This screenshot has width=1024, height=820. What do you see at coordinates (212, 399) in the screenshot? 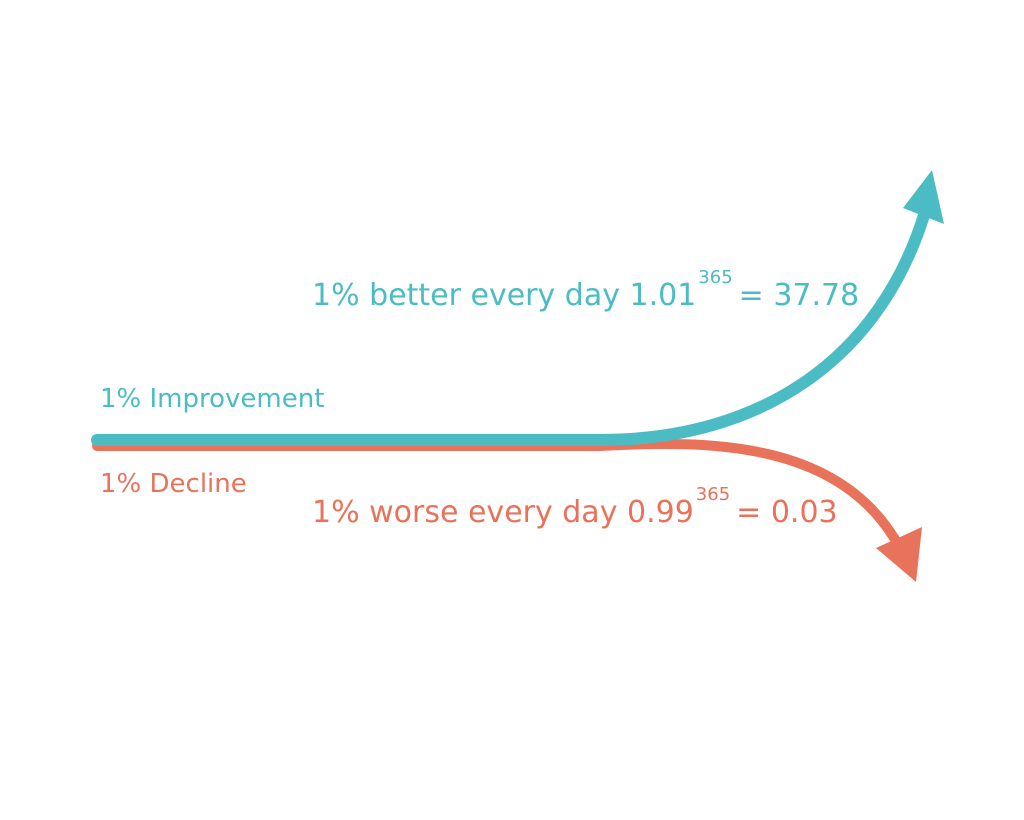
I see `improvement-label: 1% Improvement` at bounding box center [212, 399].